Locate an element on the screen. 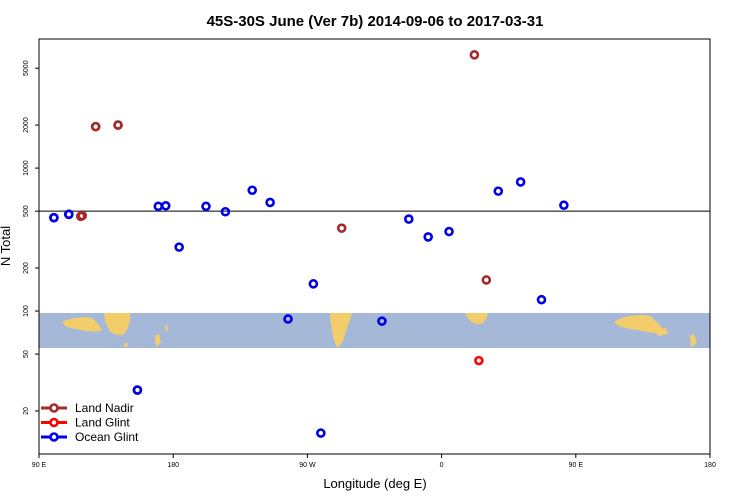 The width and height of the screenshot is (750, 500). y-tick-label: 1000 is located at coordinates (26, 168).